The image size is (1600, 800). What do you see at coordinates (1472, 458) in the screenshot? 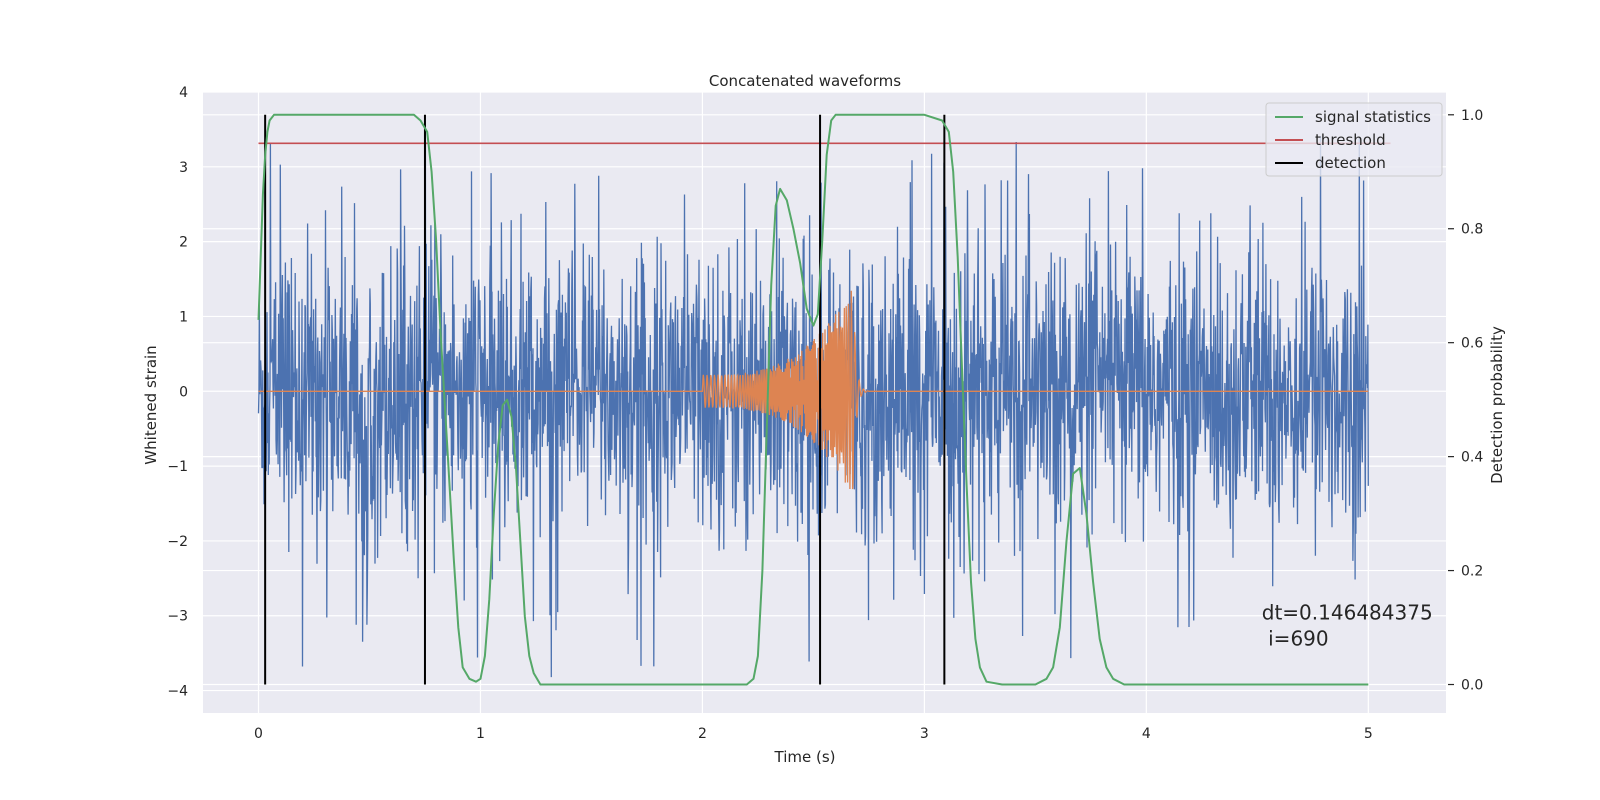
I see `y2-tick-label: 0.4` at bounding box center [1472, 458].